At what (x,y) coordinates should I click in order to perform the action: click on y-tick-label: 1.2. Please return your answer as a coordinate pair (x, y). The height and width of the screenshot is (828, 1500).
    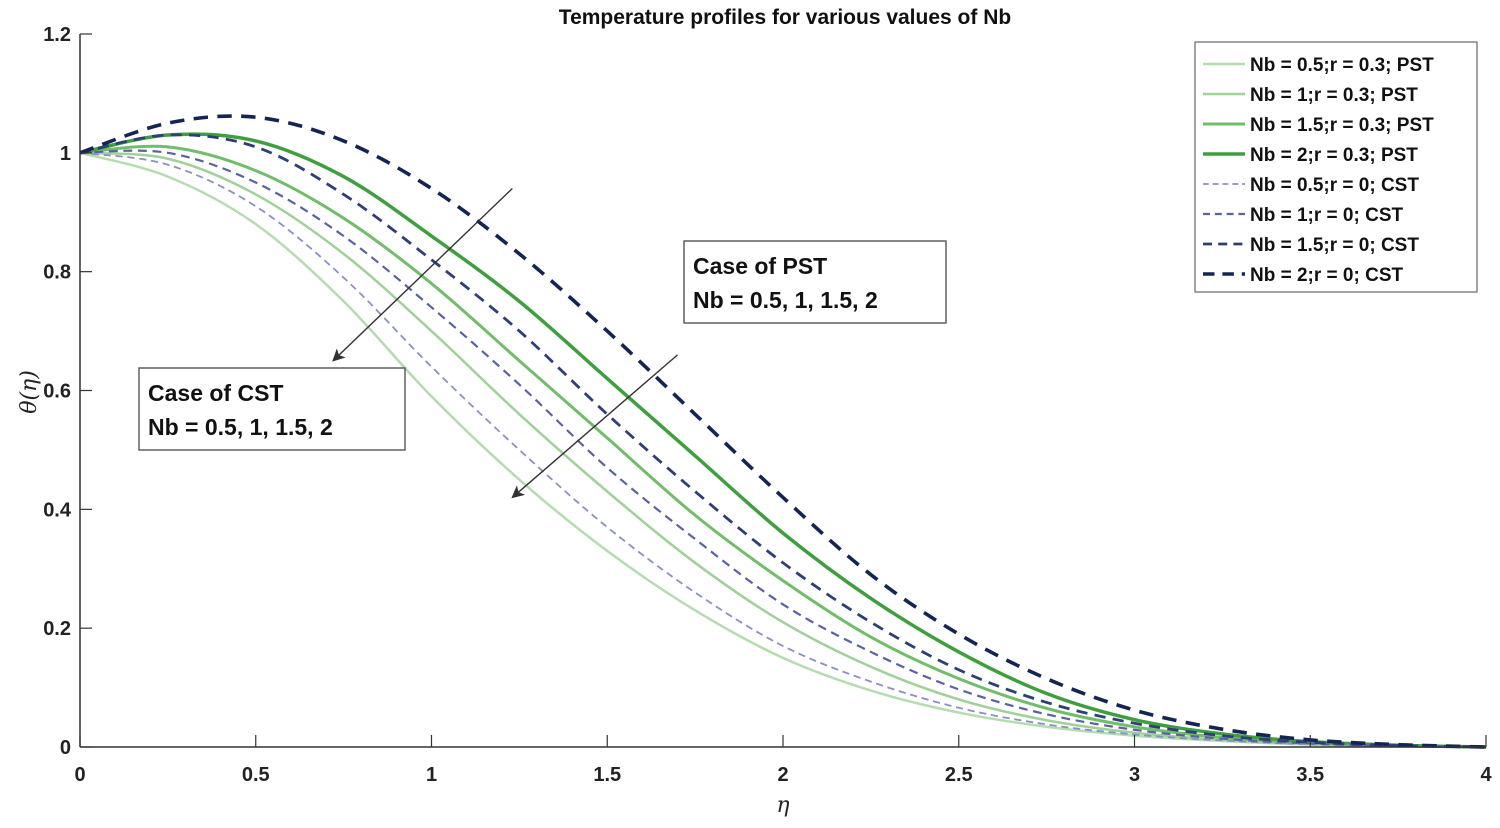
    Looking at the image, I should click on (57, 35).